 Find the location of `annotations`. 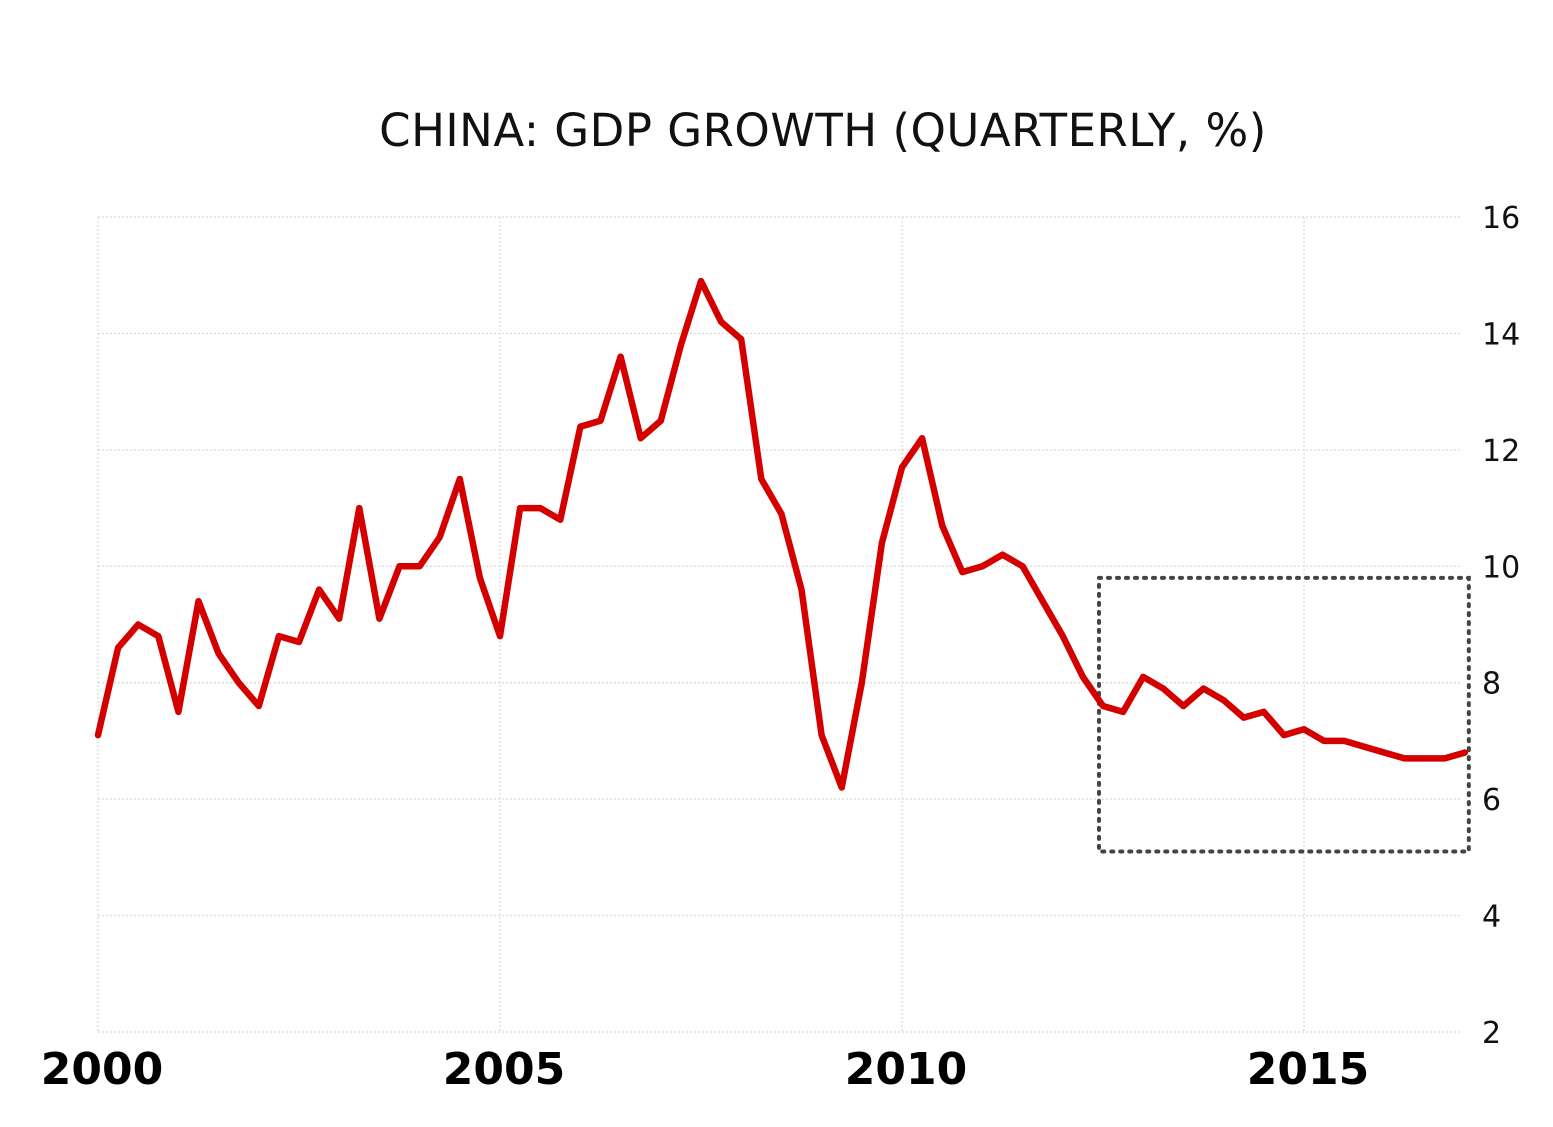

annotations is located at coordinates (1283, 714).